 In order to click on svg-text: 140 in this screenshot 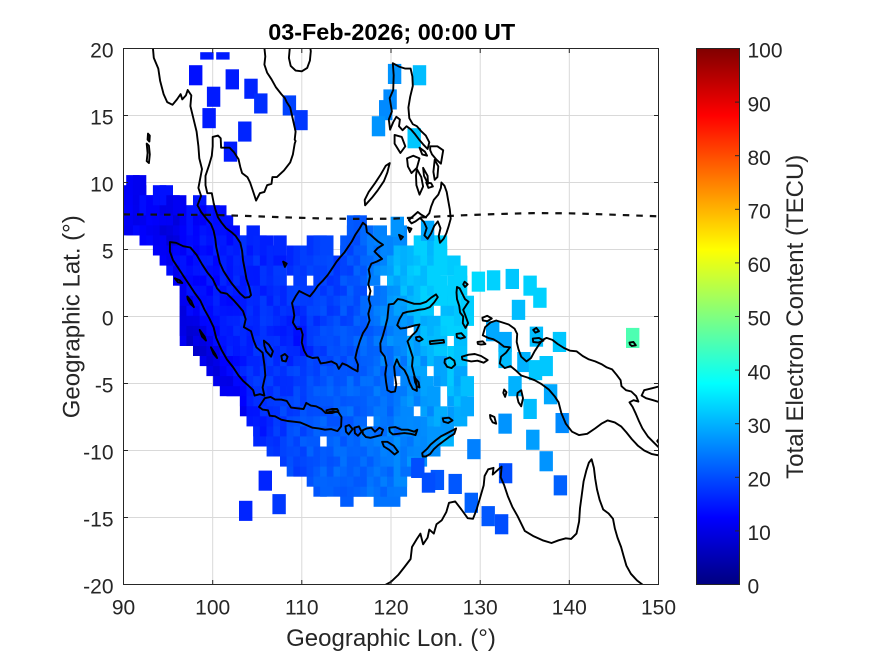, I will do `click(569, 608)`.